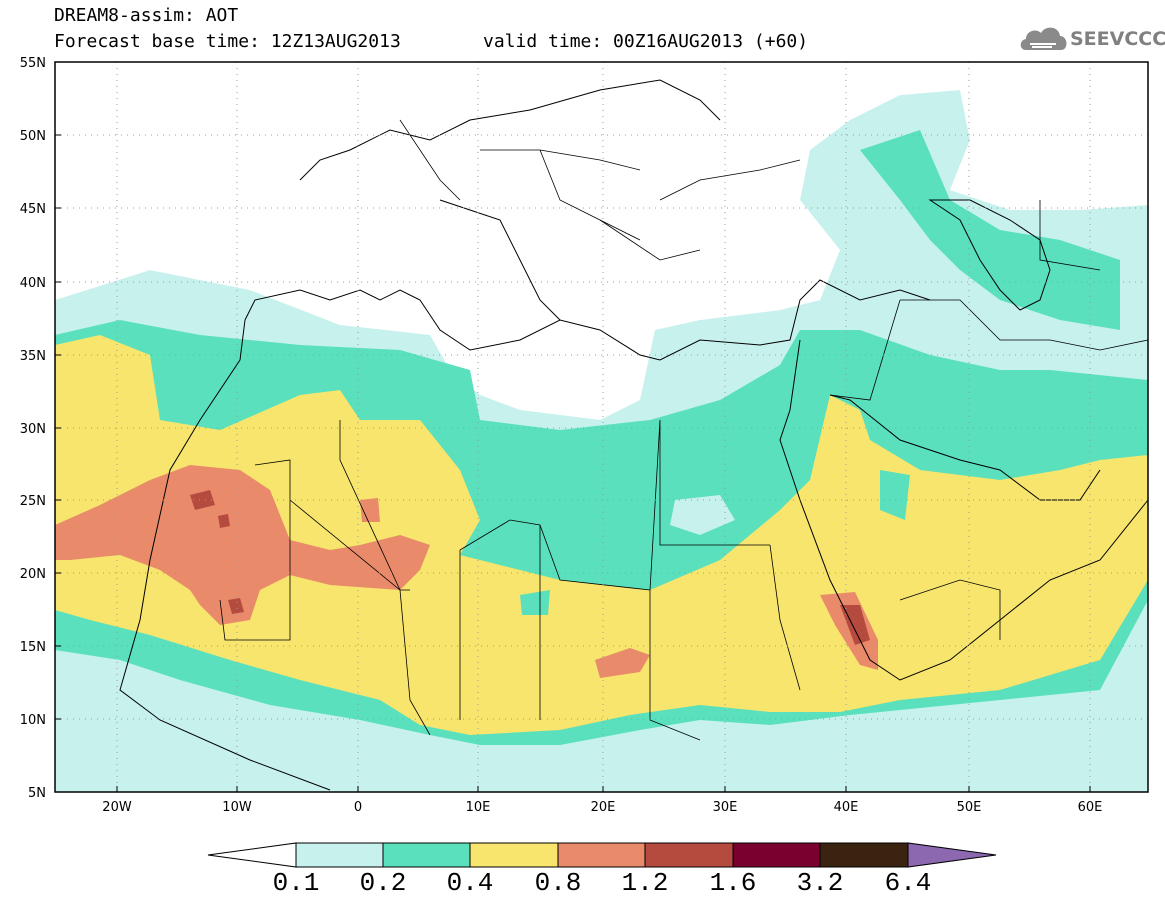  Describe the element at coordinates (1117, 39) in the screenshot. I see `logo-text: SEEVCCC` at that location.